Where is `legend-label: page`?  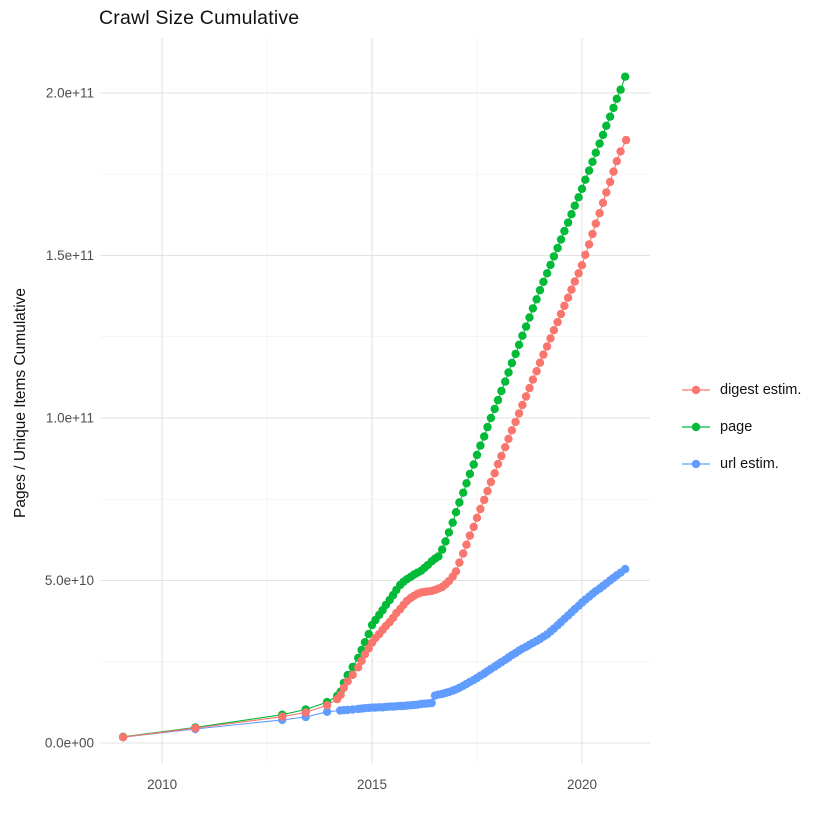 legend-label: page is located at coordinates (736, 427).